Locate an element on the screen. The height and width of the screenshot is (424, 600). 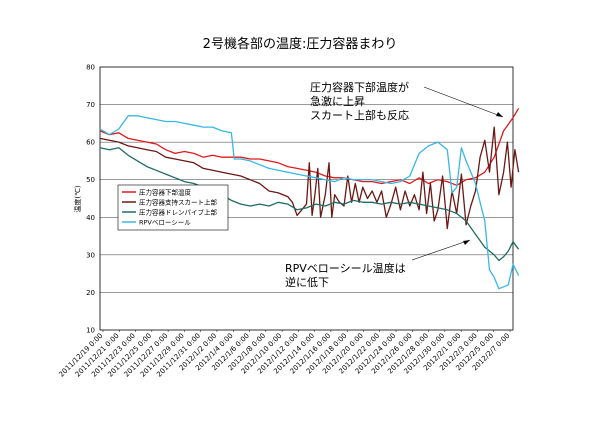
legend-label: 圧力容器支持スカート上部 is located at coordinates (178, 202).